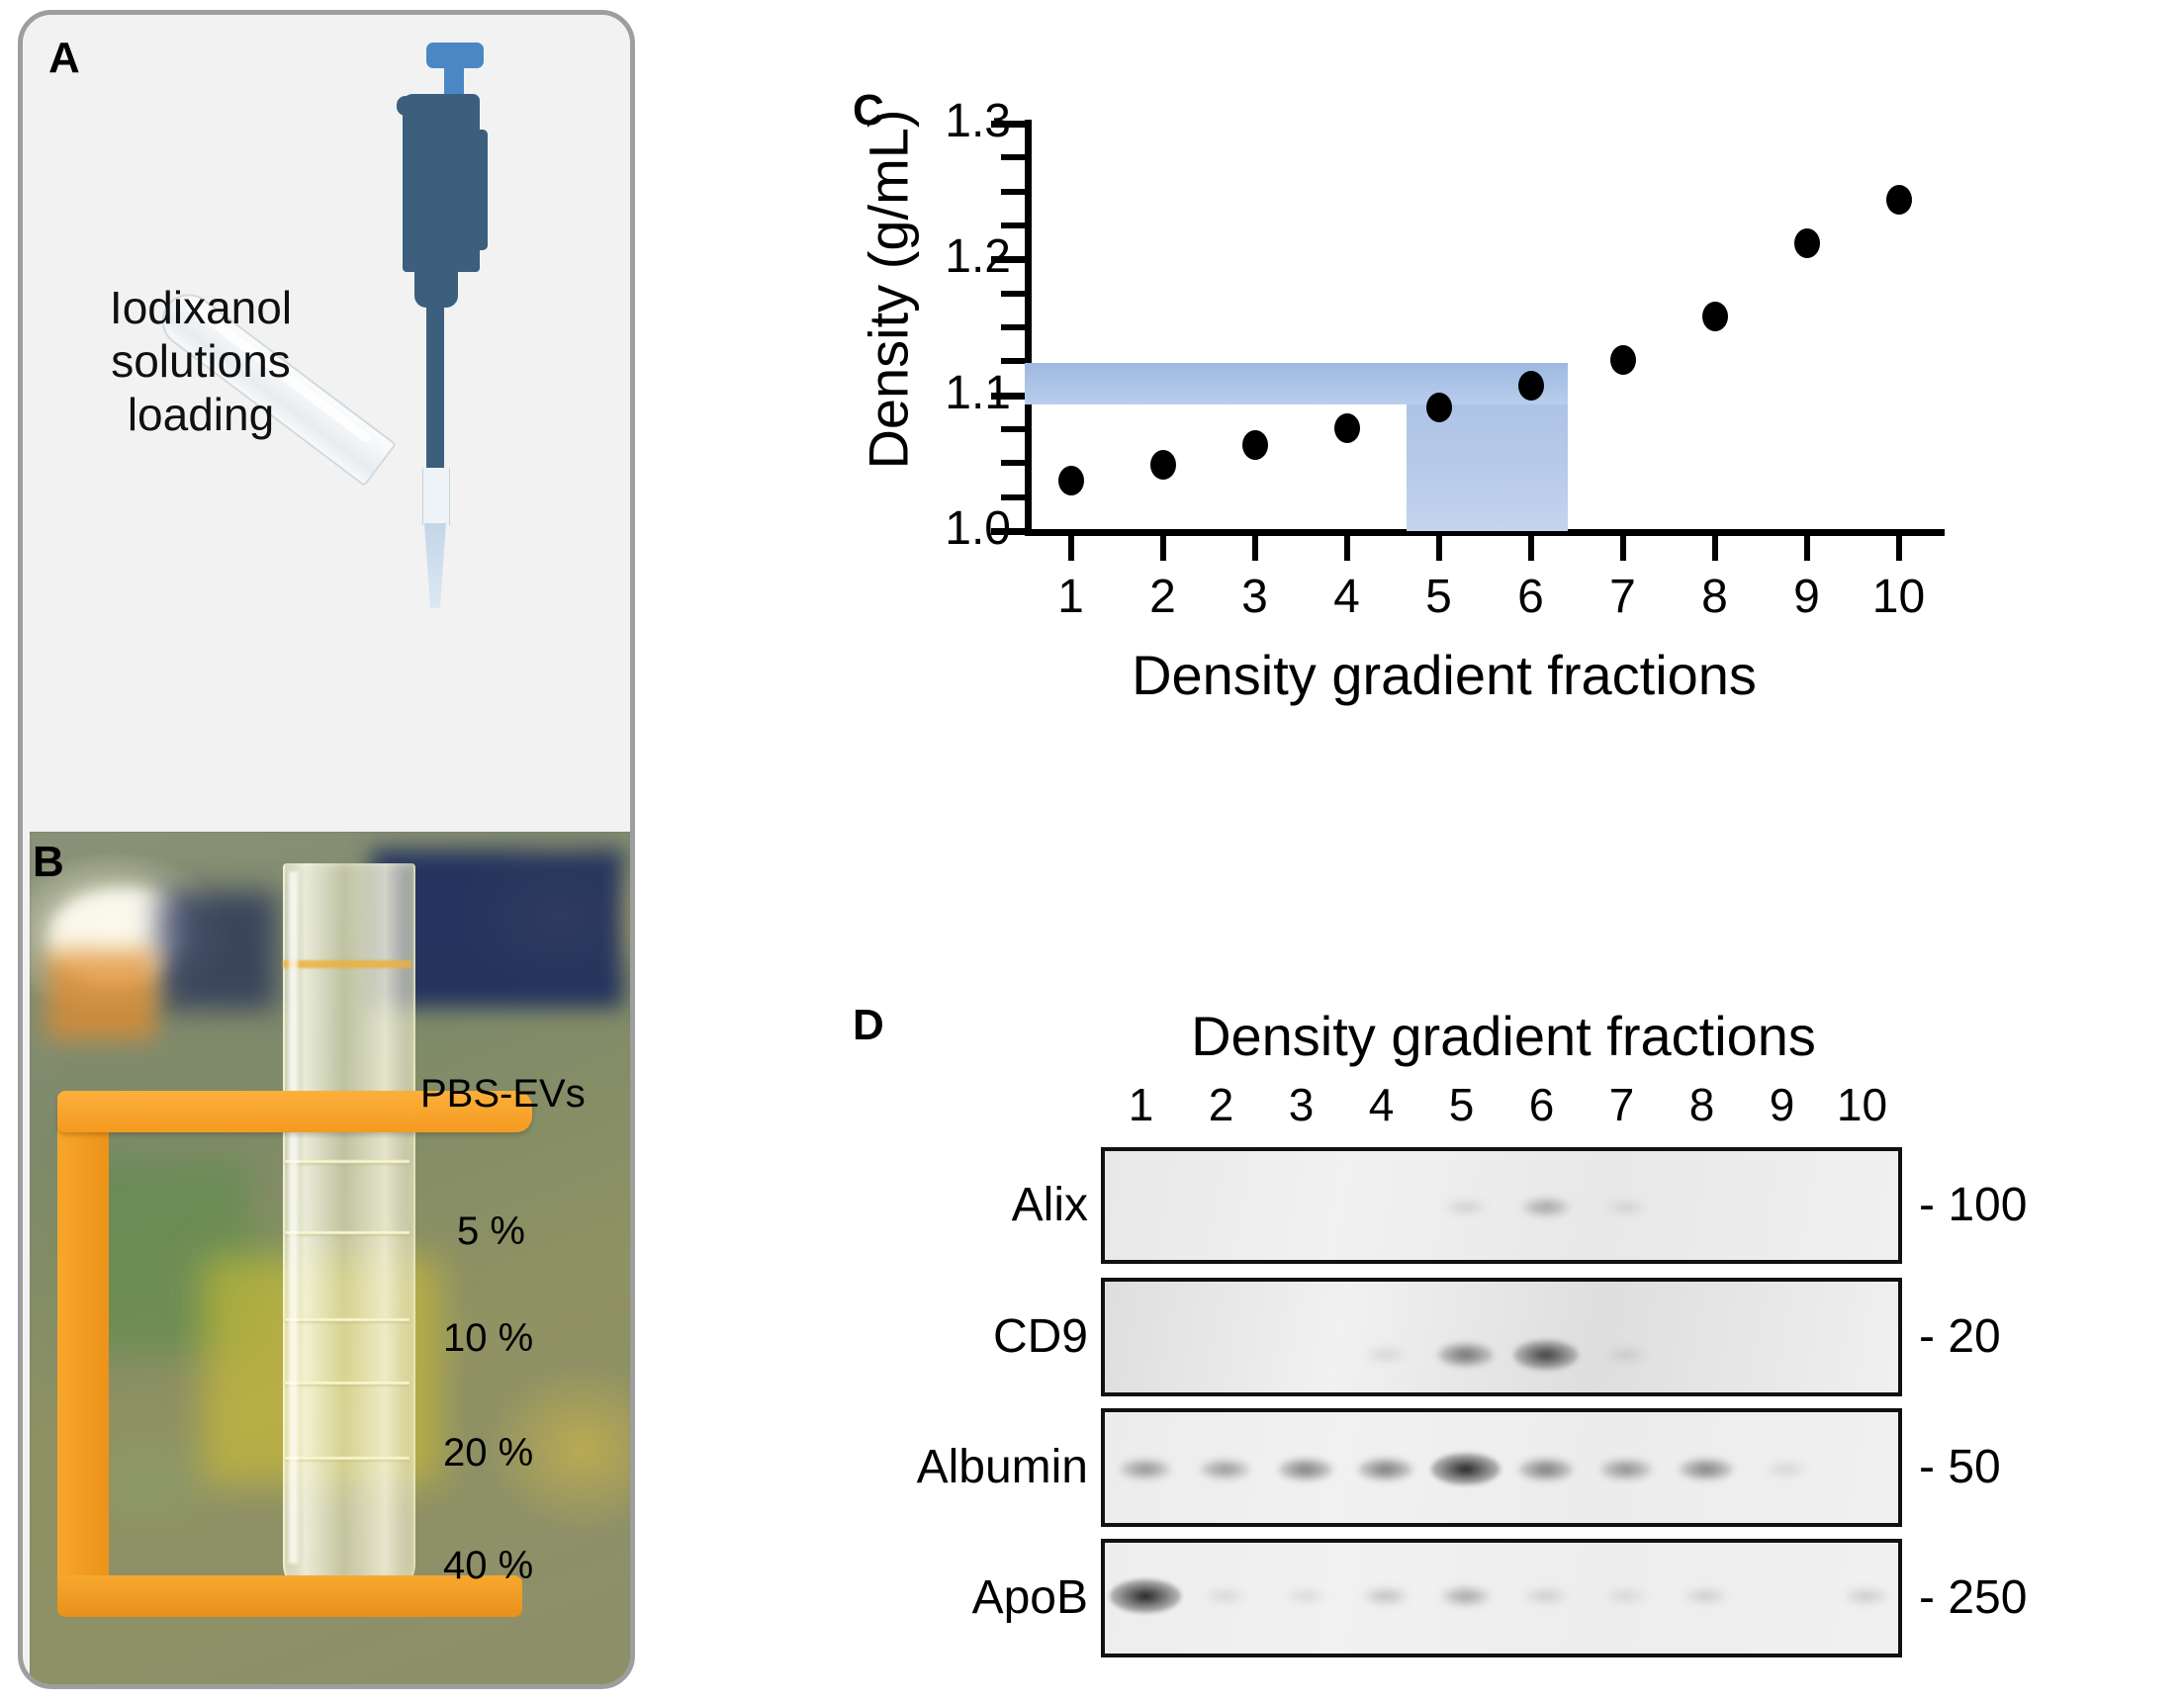 The width and height of the screenshot is (2184, 1699). I want to click on blot-lane-number: 10, so click(1862, 1104).